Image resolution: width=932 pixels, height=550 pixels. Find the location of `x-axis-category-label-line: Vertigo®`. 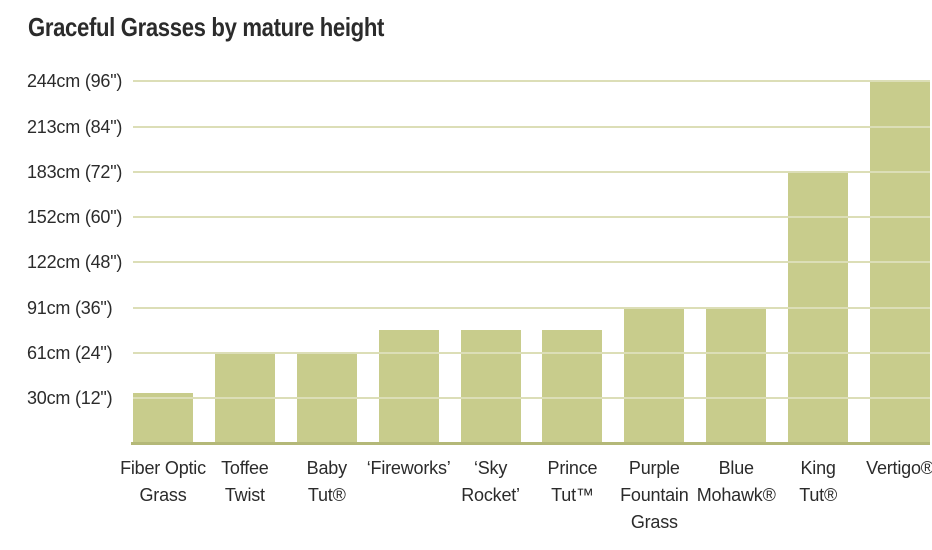

x-axis-category-label-line: Vertigo® is located at coordinates (899, 468).